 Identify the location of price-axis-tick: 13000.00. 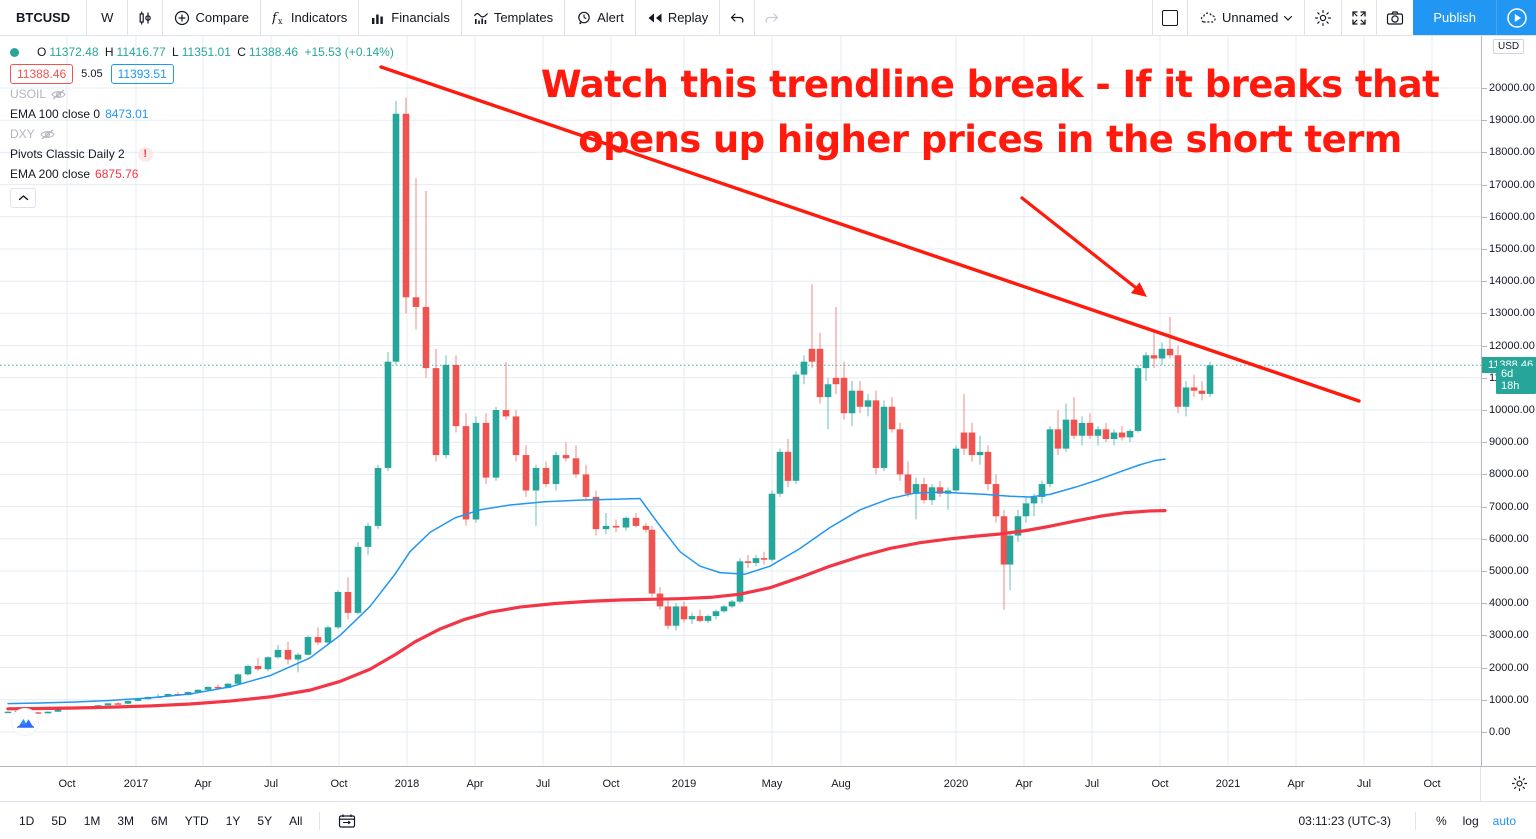
(1512, 313).